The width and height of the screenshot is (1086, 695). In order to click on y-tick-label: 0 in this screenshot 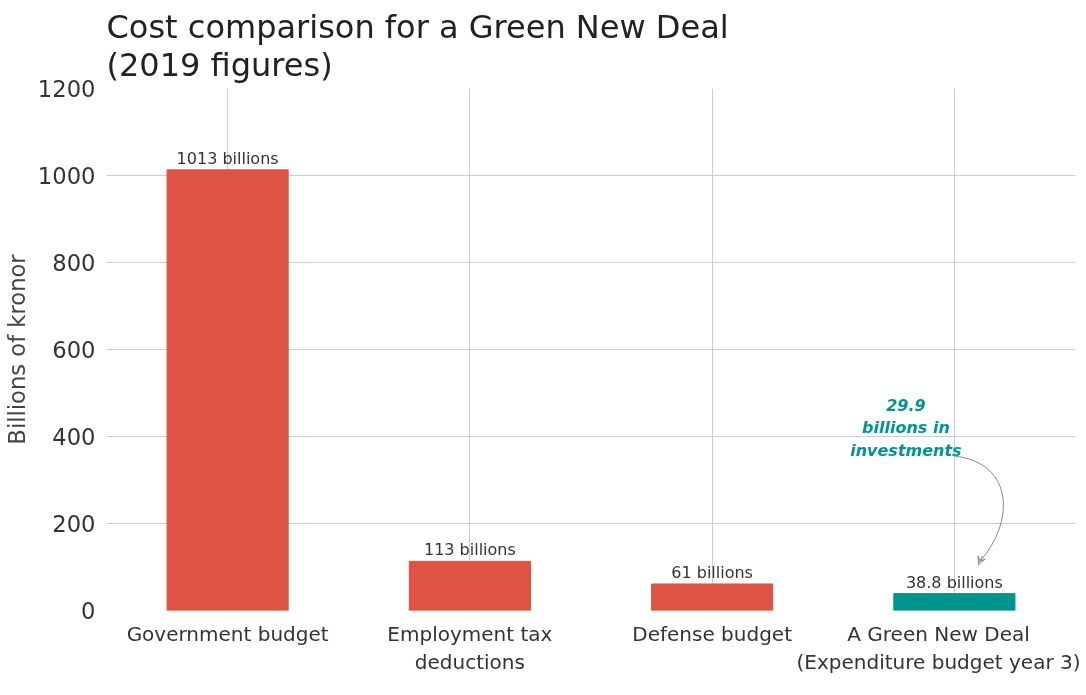, I will do `click(88, 611)`.